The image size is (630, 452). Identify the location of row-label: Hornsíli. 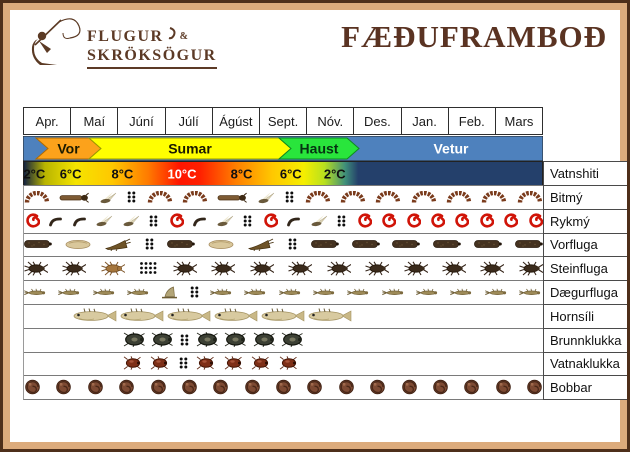
(585, 316).